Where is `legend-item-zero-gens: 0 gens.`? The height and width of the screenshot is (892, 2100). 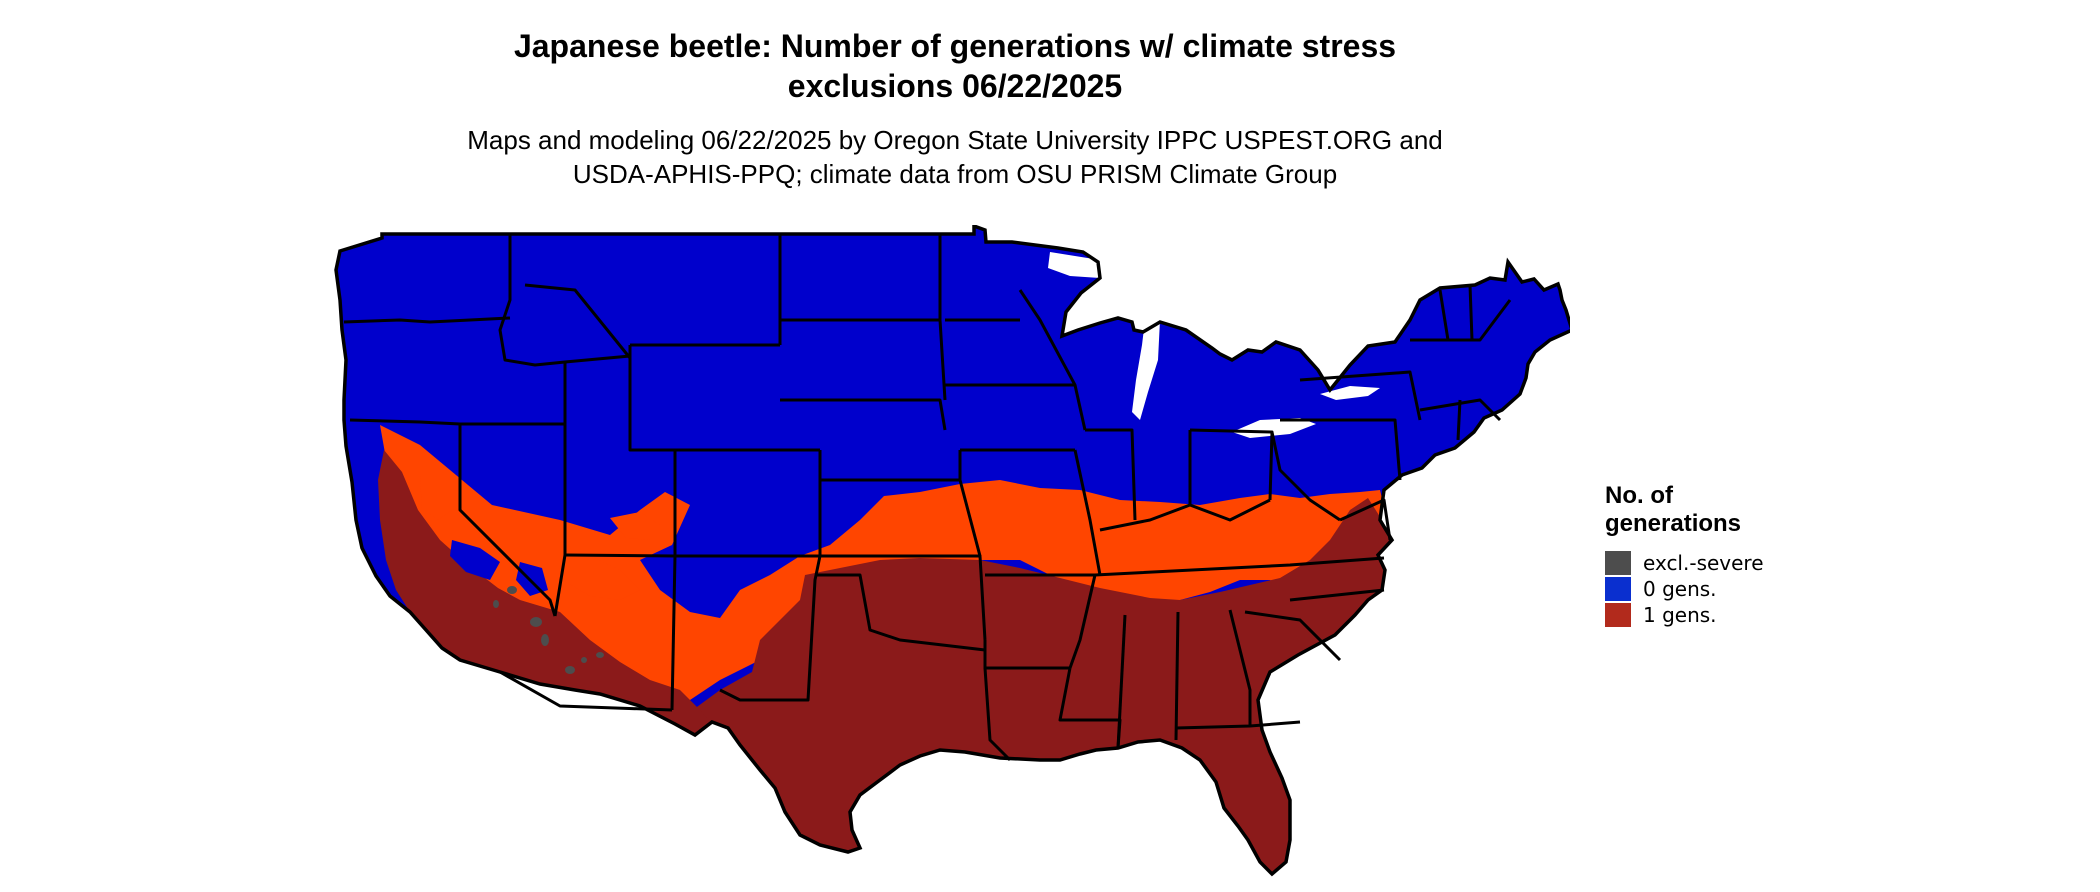
legend-item-zero-gens: 0 gens. is located at coordinates (1715, 589).